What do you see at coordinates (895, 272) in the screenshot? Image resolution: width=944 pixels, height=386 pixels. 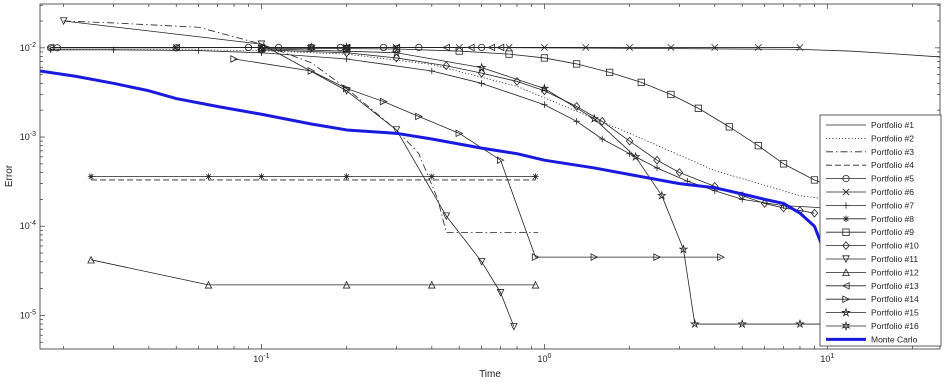 I see `legend-label-portfolio-12: Portfolio #12` at bounding box center [895, 272].